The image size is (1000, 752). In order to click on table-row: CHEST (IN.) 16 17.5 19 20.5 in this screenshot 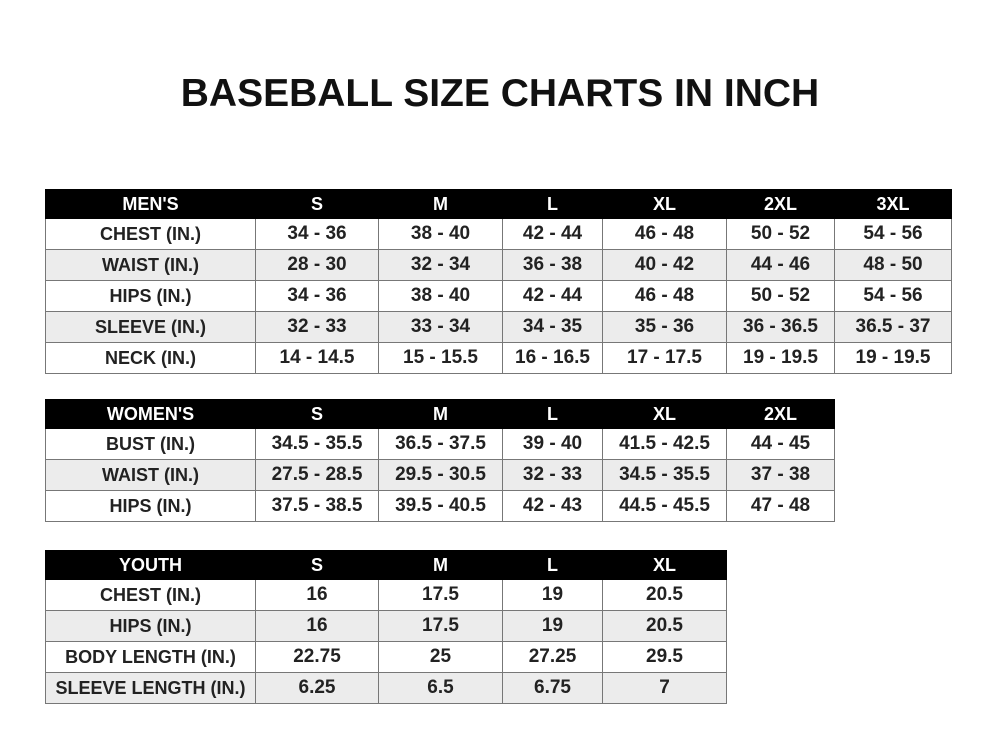, I will do `click(386, 595)`.